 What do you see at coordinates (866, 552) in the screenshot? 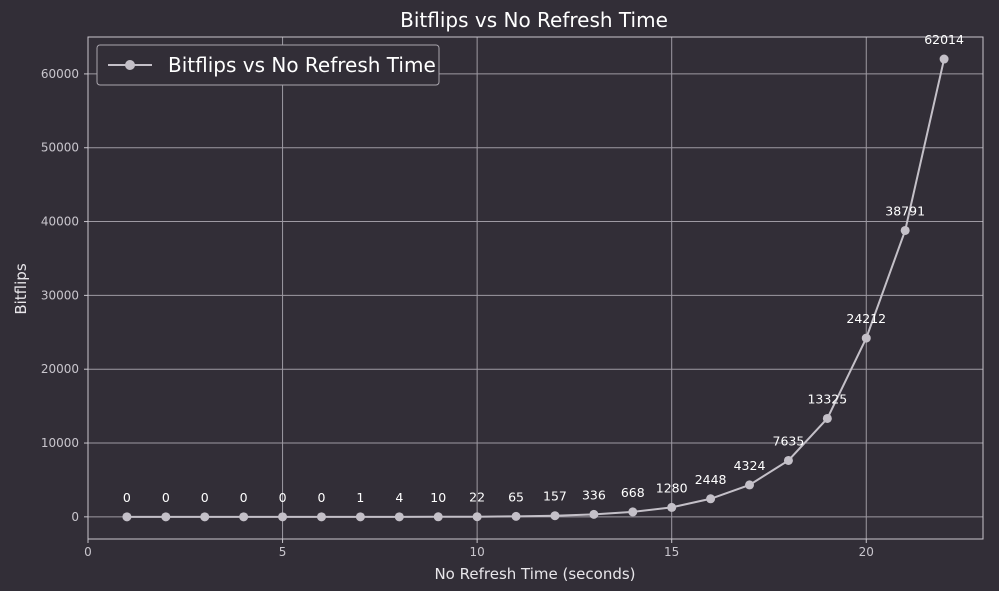
I see `x-tick-label: 20` at bounding box center [866, 552].